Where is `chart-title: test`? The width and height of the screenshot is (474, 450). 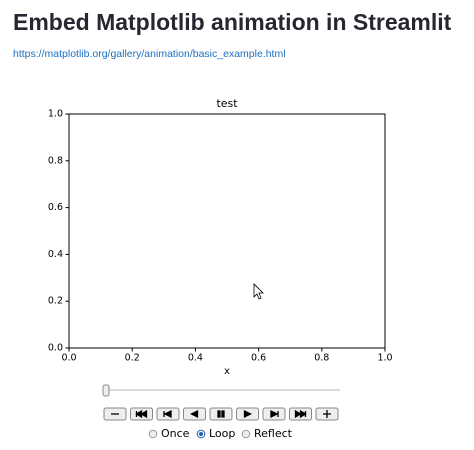
chart-title: test is located at coordinates (227, 103).